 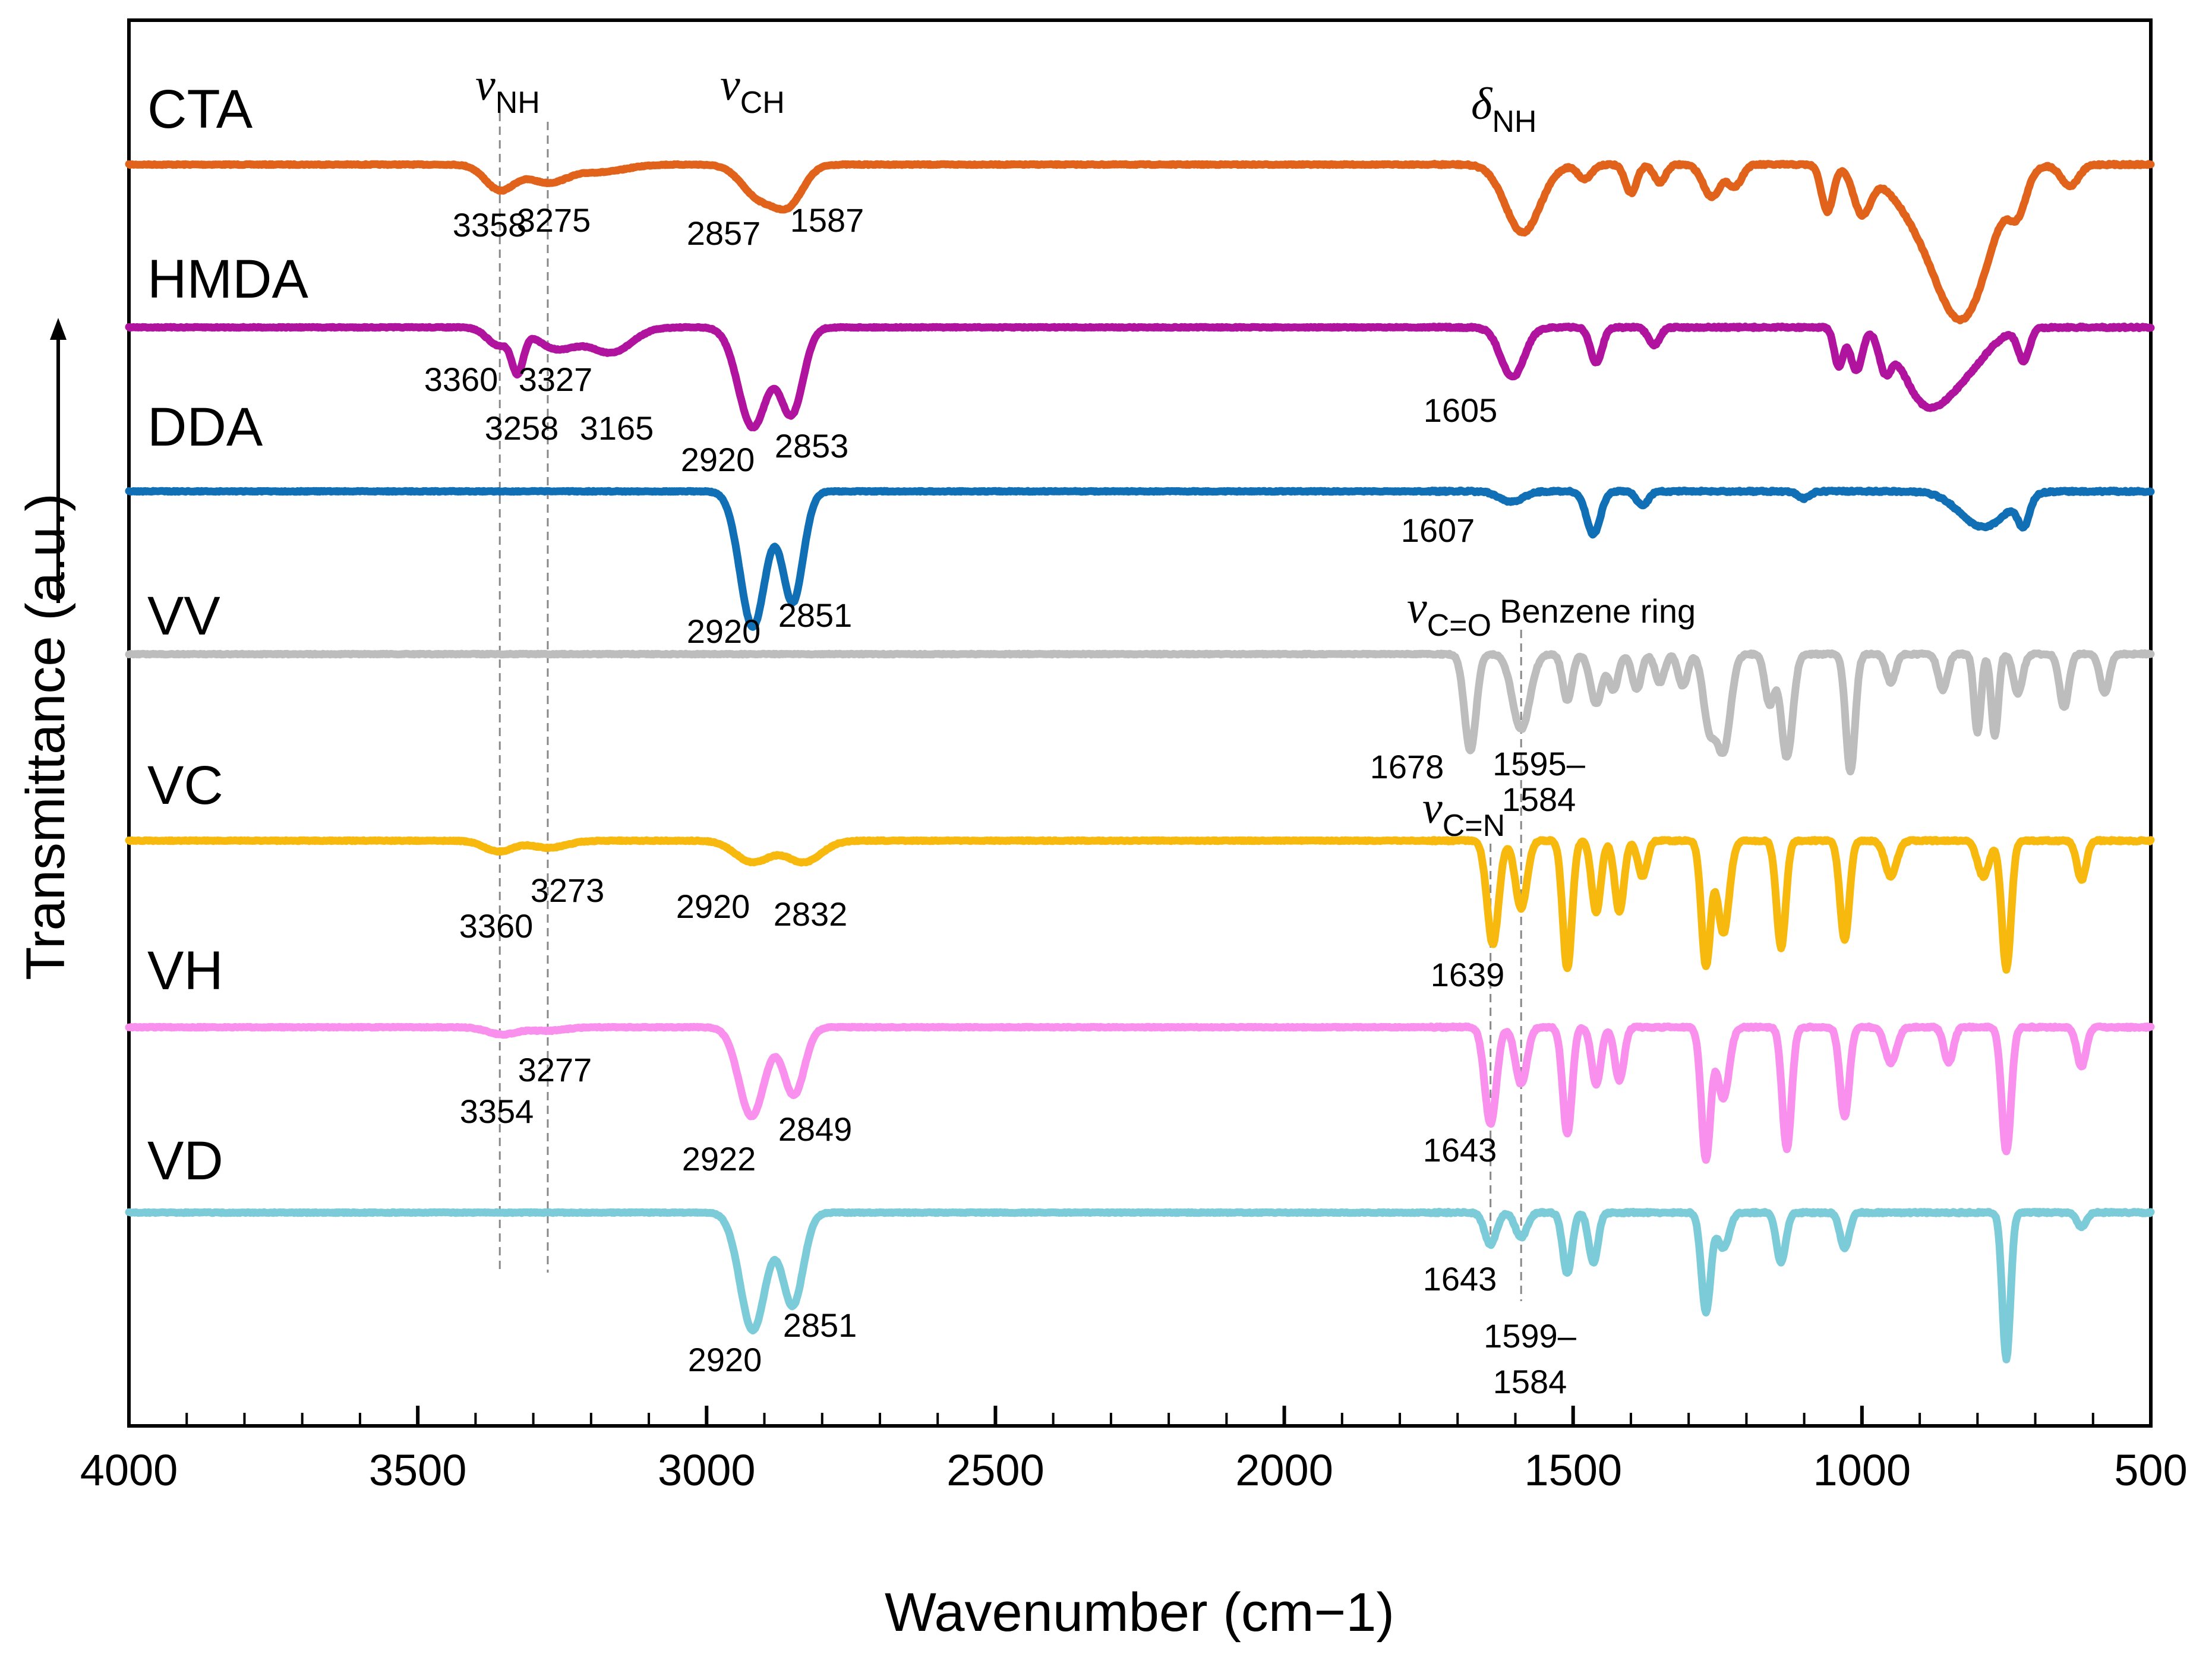 What do you see at coordinates (725, 1359) in the screenshot?
I see `peak-label-vd: 2920` at bounding box center [725, 1359].